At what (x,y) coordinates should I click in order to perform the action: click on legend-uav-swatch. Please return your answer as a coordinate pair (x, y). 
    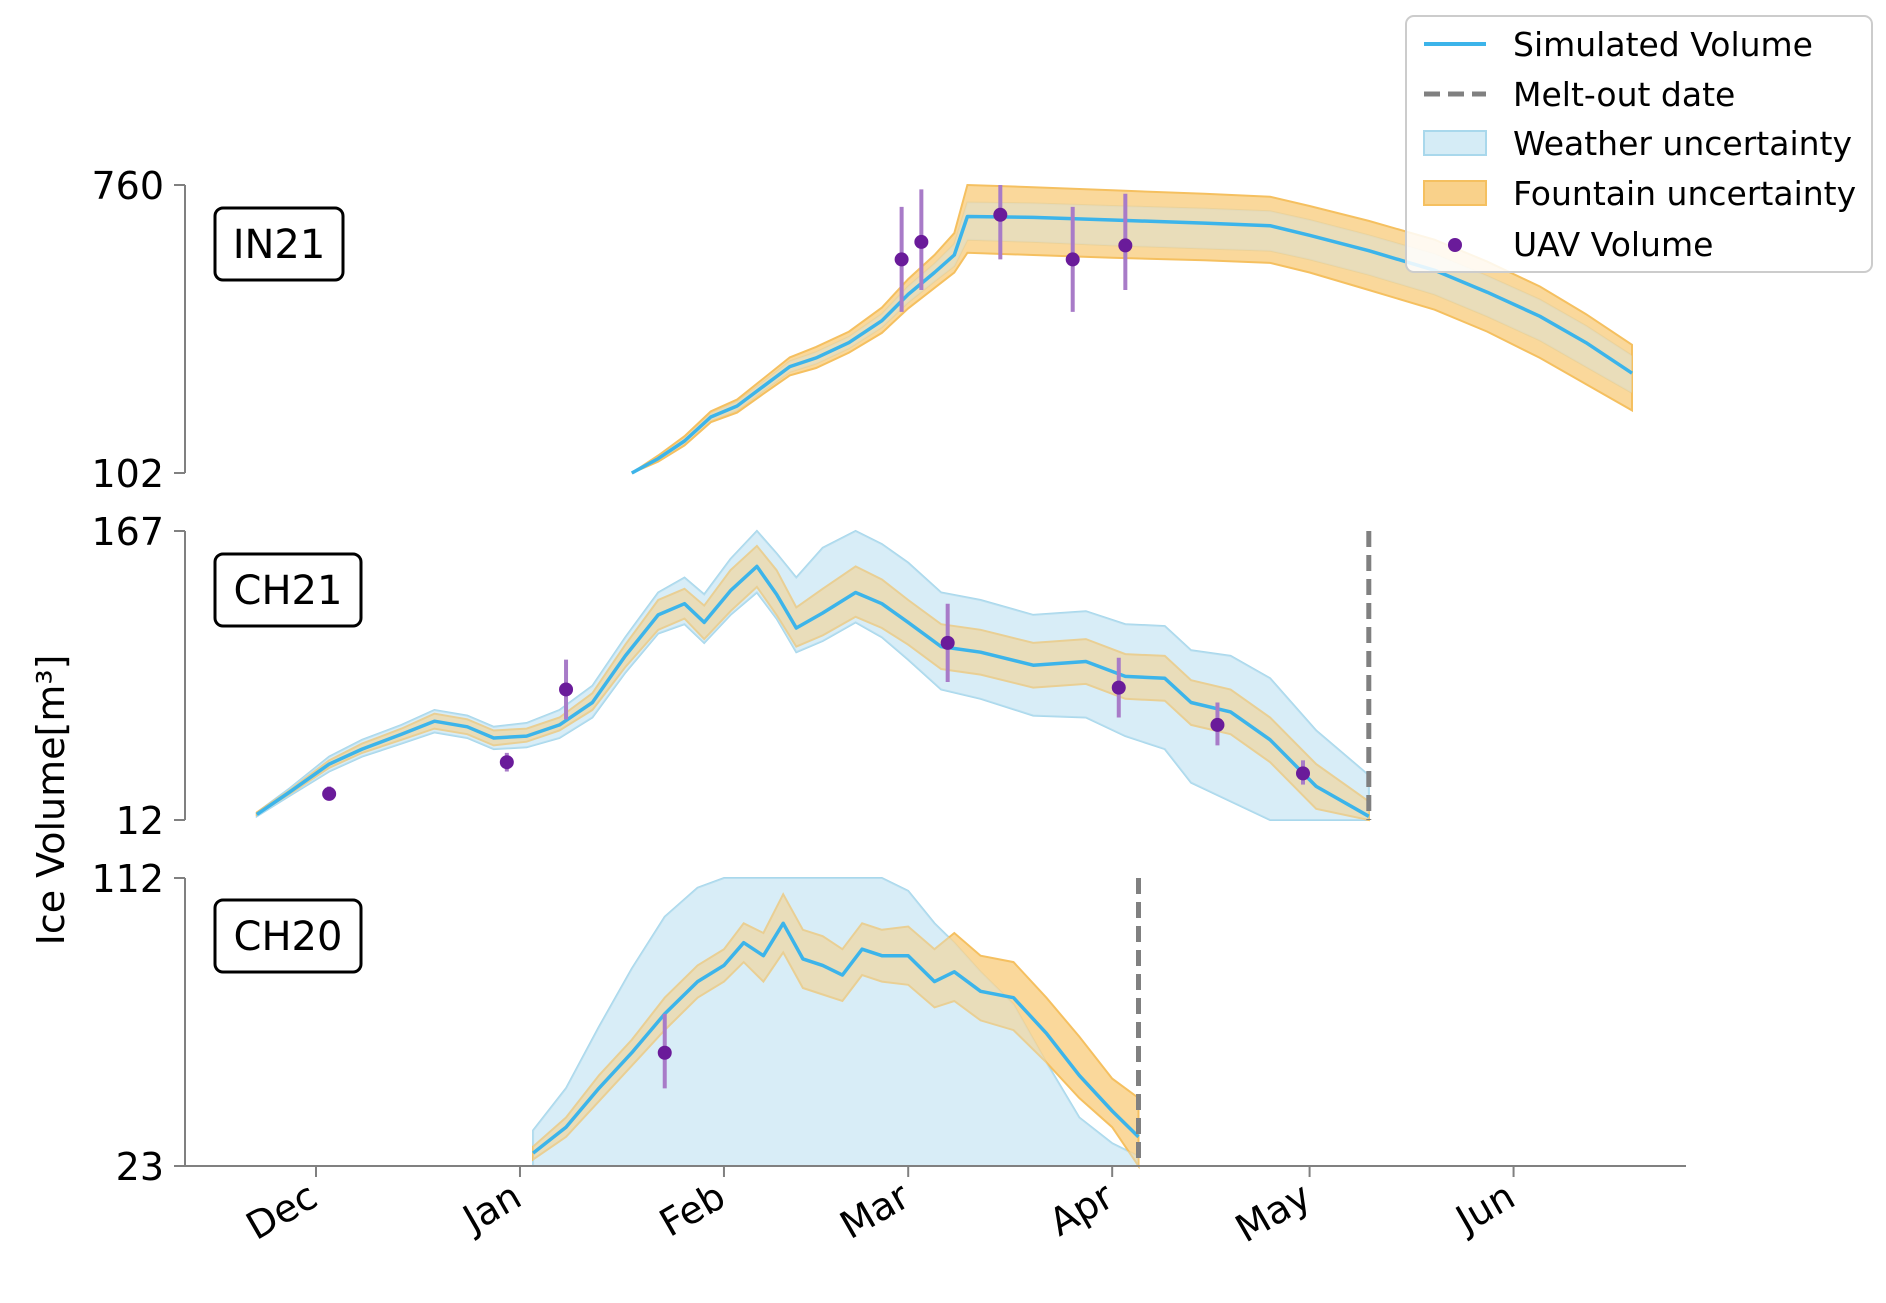
    Looking at the image, I should click on (1455, 245).